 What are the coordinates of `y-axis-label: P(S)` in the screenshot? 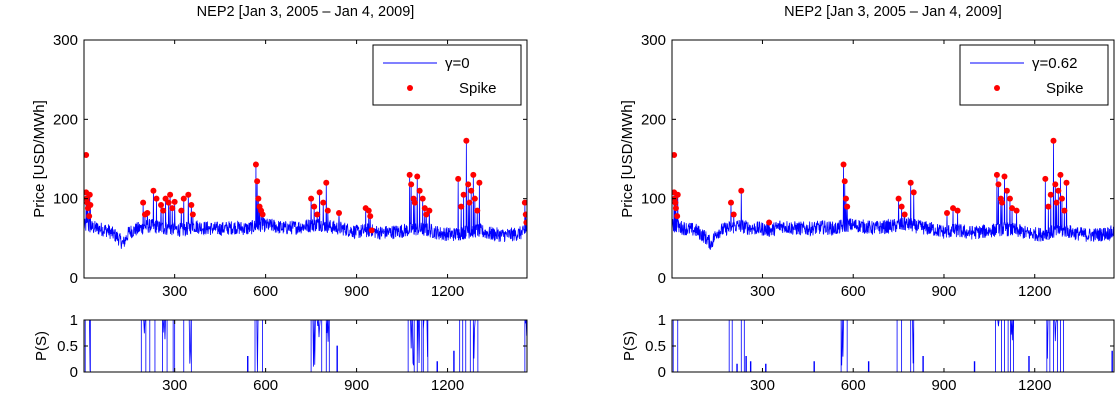 It's located at (41, 346).